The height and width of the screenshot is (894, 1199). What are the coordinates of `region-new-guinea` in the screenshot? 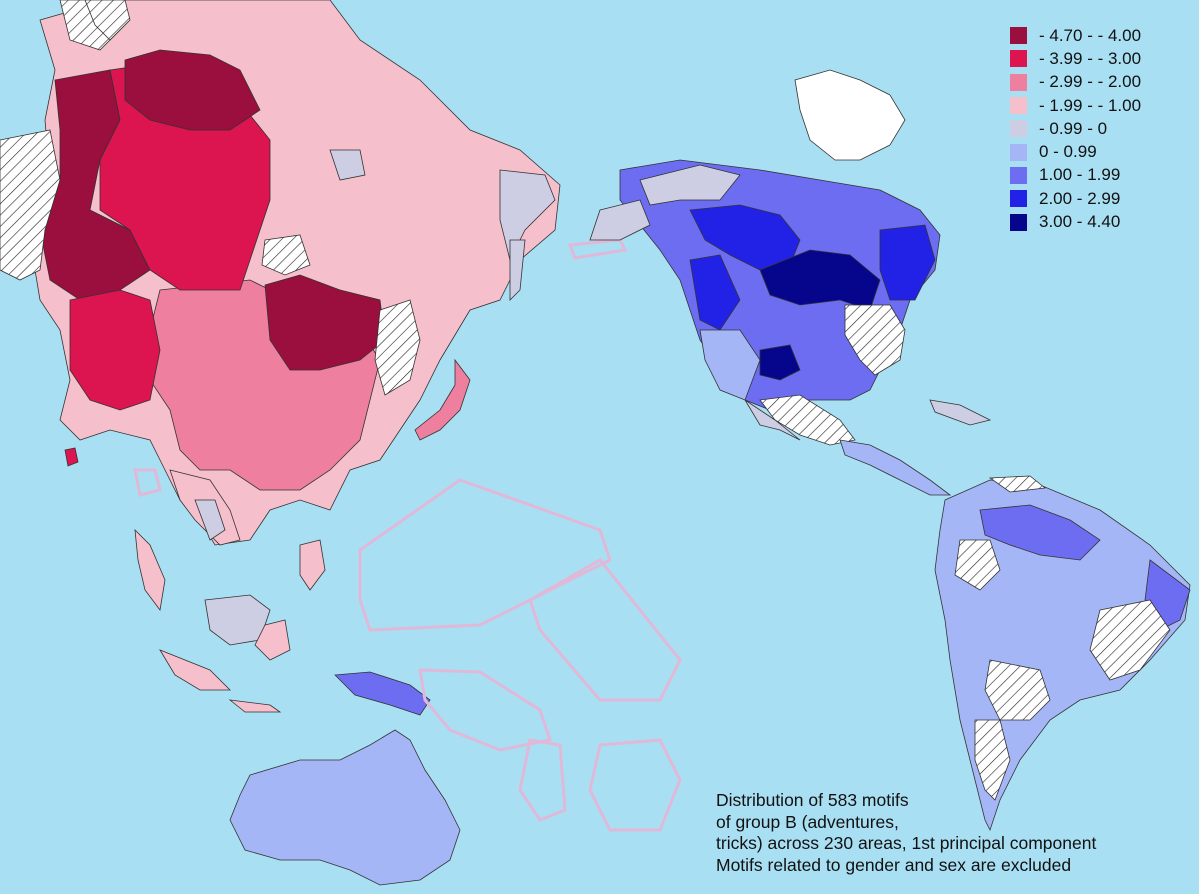 It's located at (382, 693).